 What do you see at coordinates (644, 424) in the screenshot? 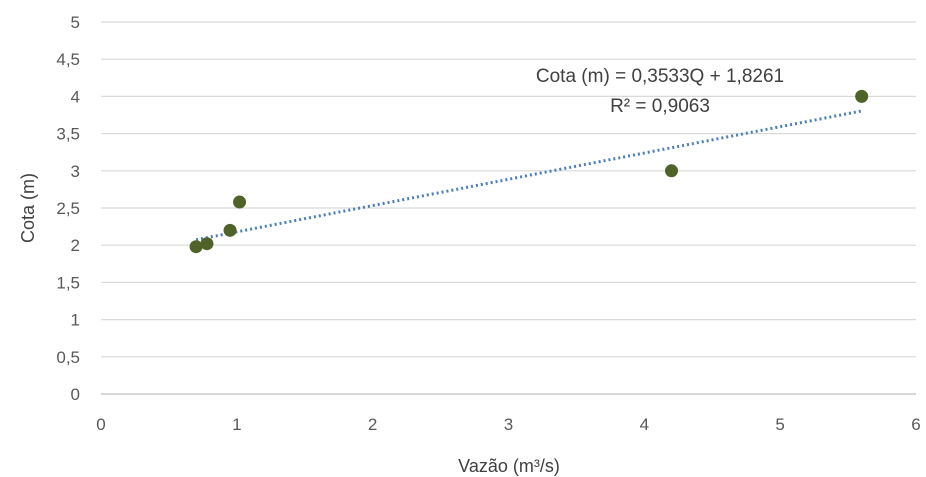
I see `x-tick-label: 4` at bounding box center [644, 424].